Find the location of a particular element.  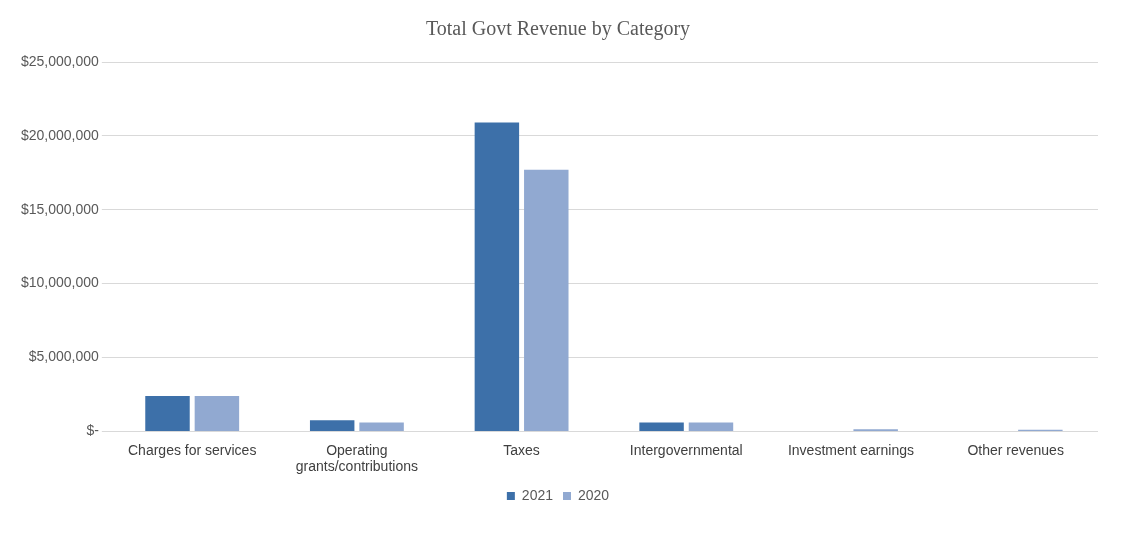

y-tick-label: $- is located at coordinates (93, 430).